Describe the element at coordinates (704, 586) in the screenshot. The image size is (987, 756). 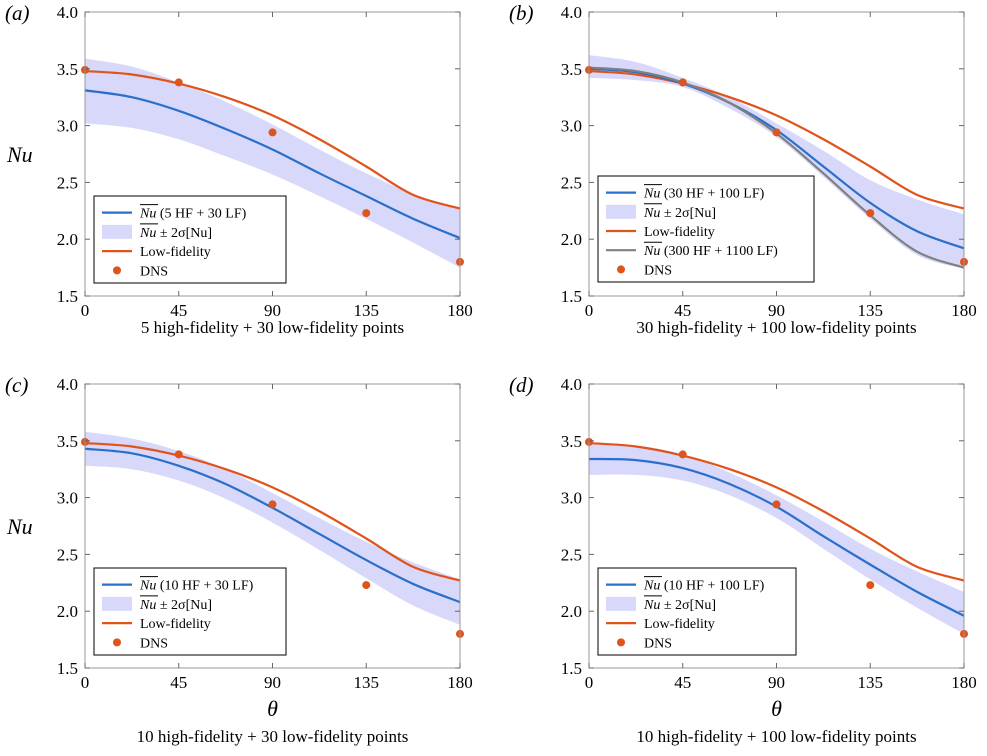
I see `legend-label: Nu (10 HF + 100 LF)` at that location.